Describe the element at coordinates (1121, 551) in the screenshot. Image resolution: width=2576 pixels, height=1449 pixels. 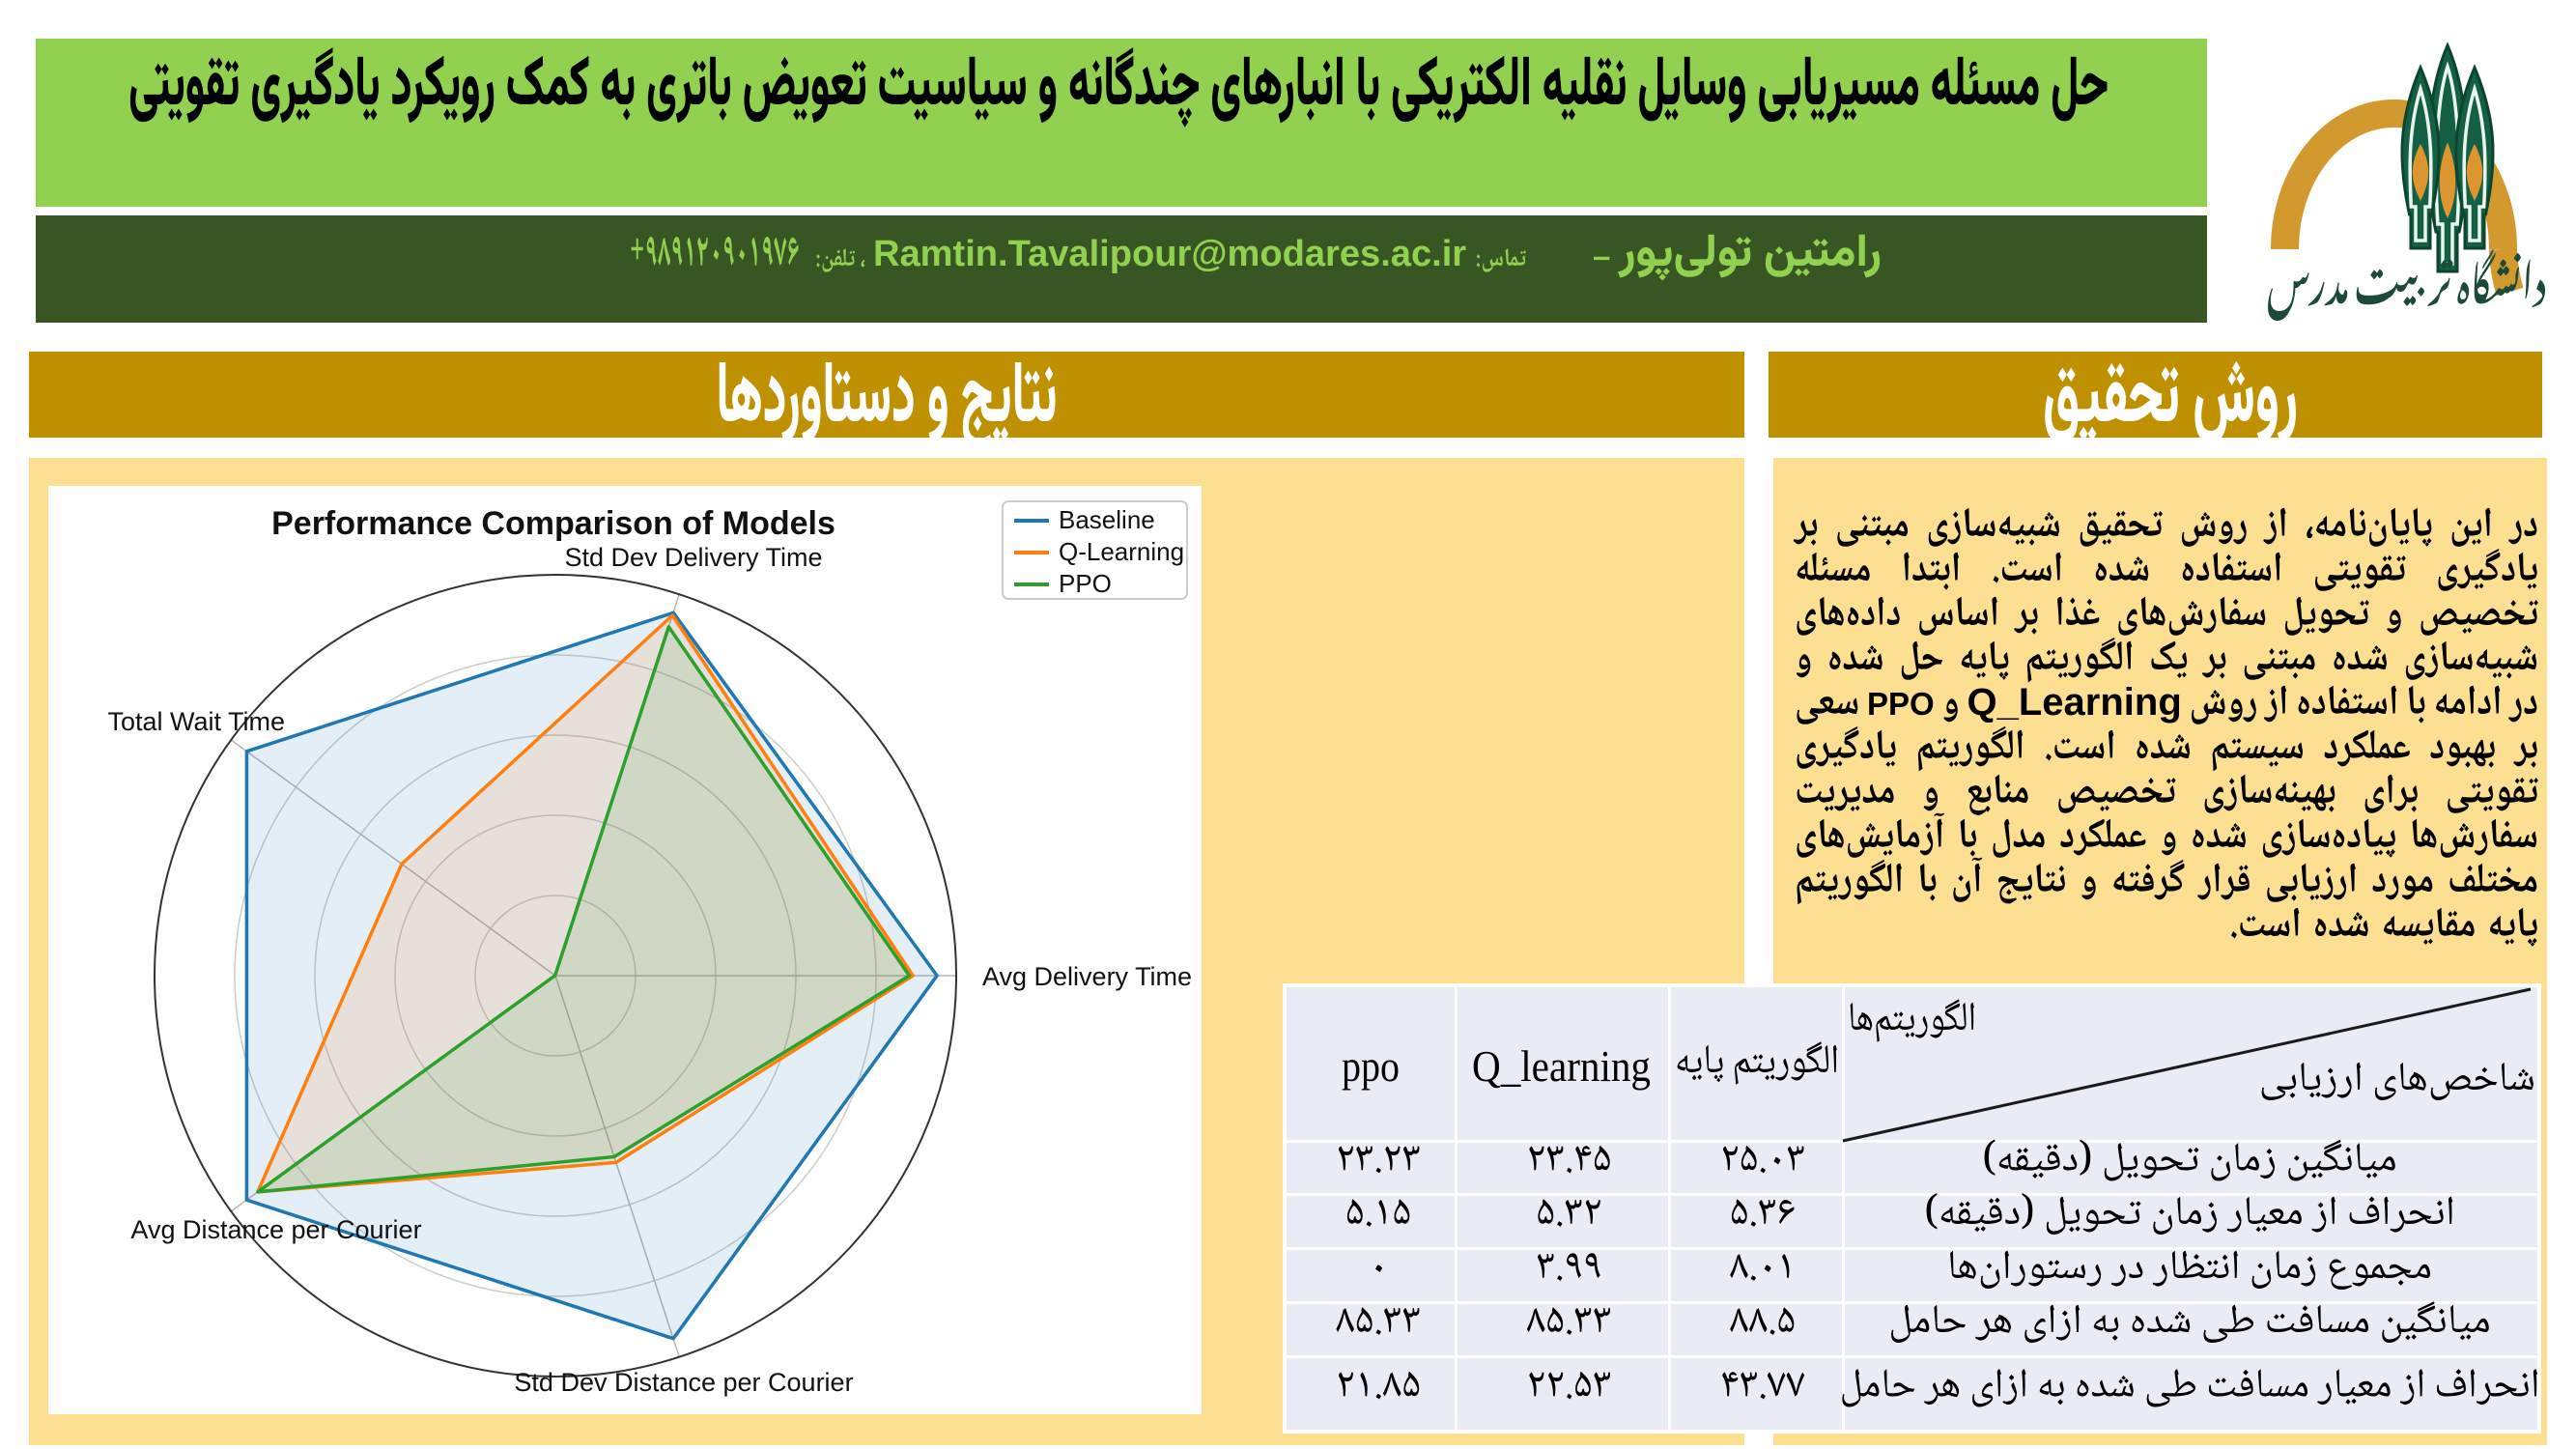
I see `svg-text: Q-Learning` at that location.